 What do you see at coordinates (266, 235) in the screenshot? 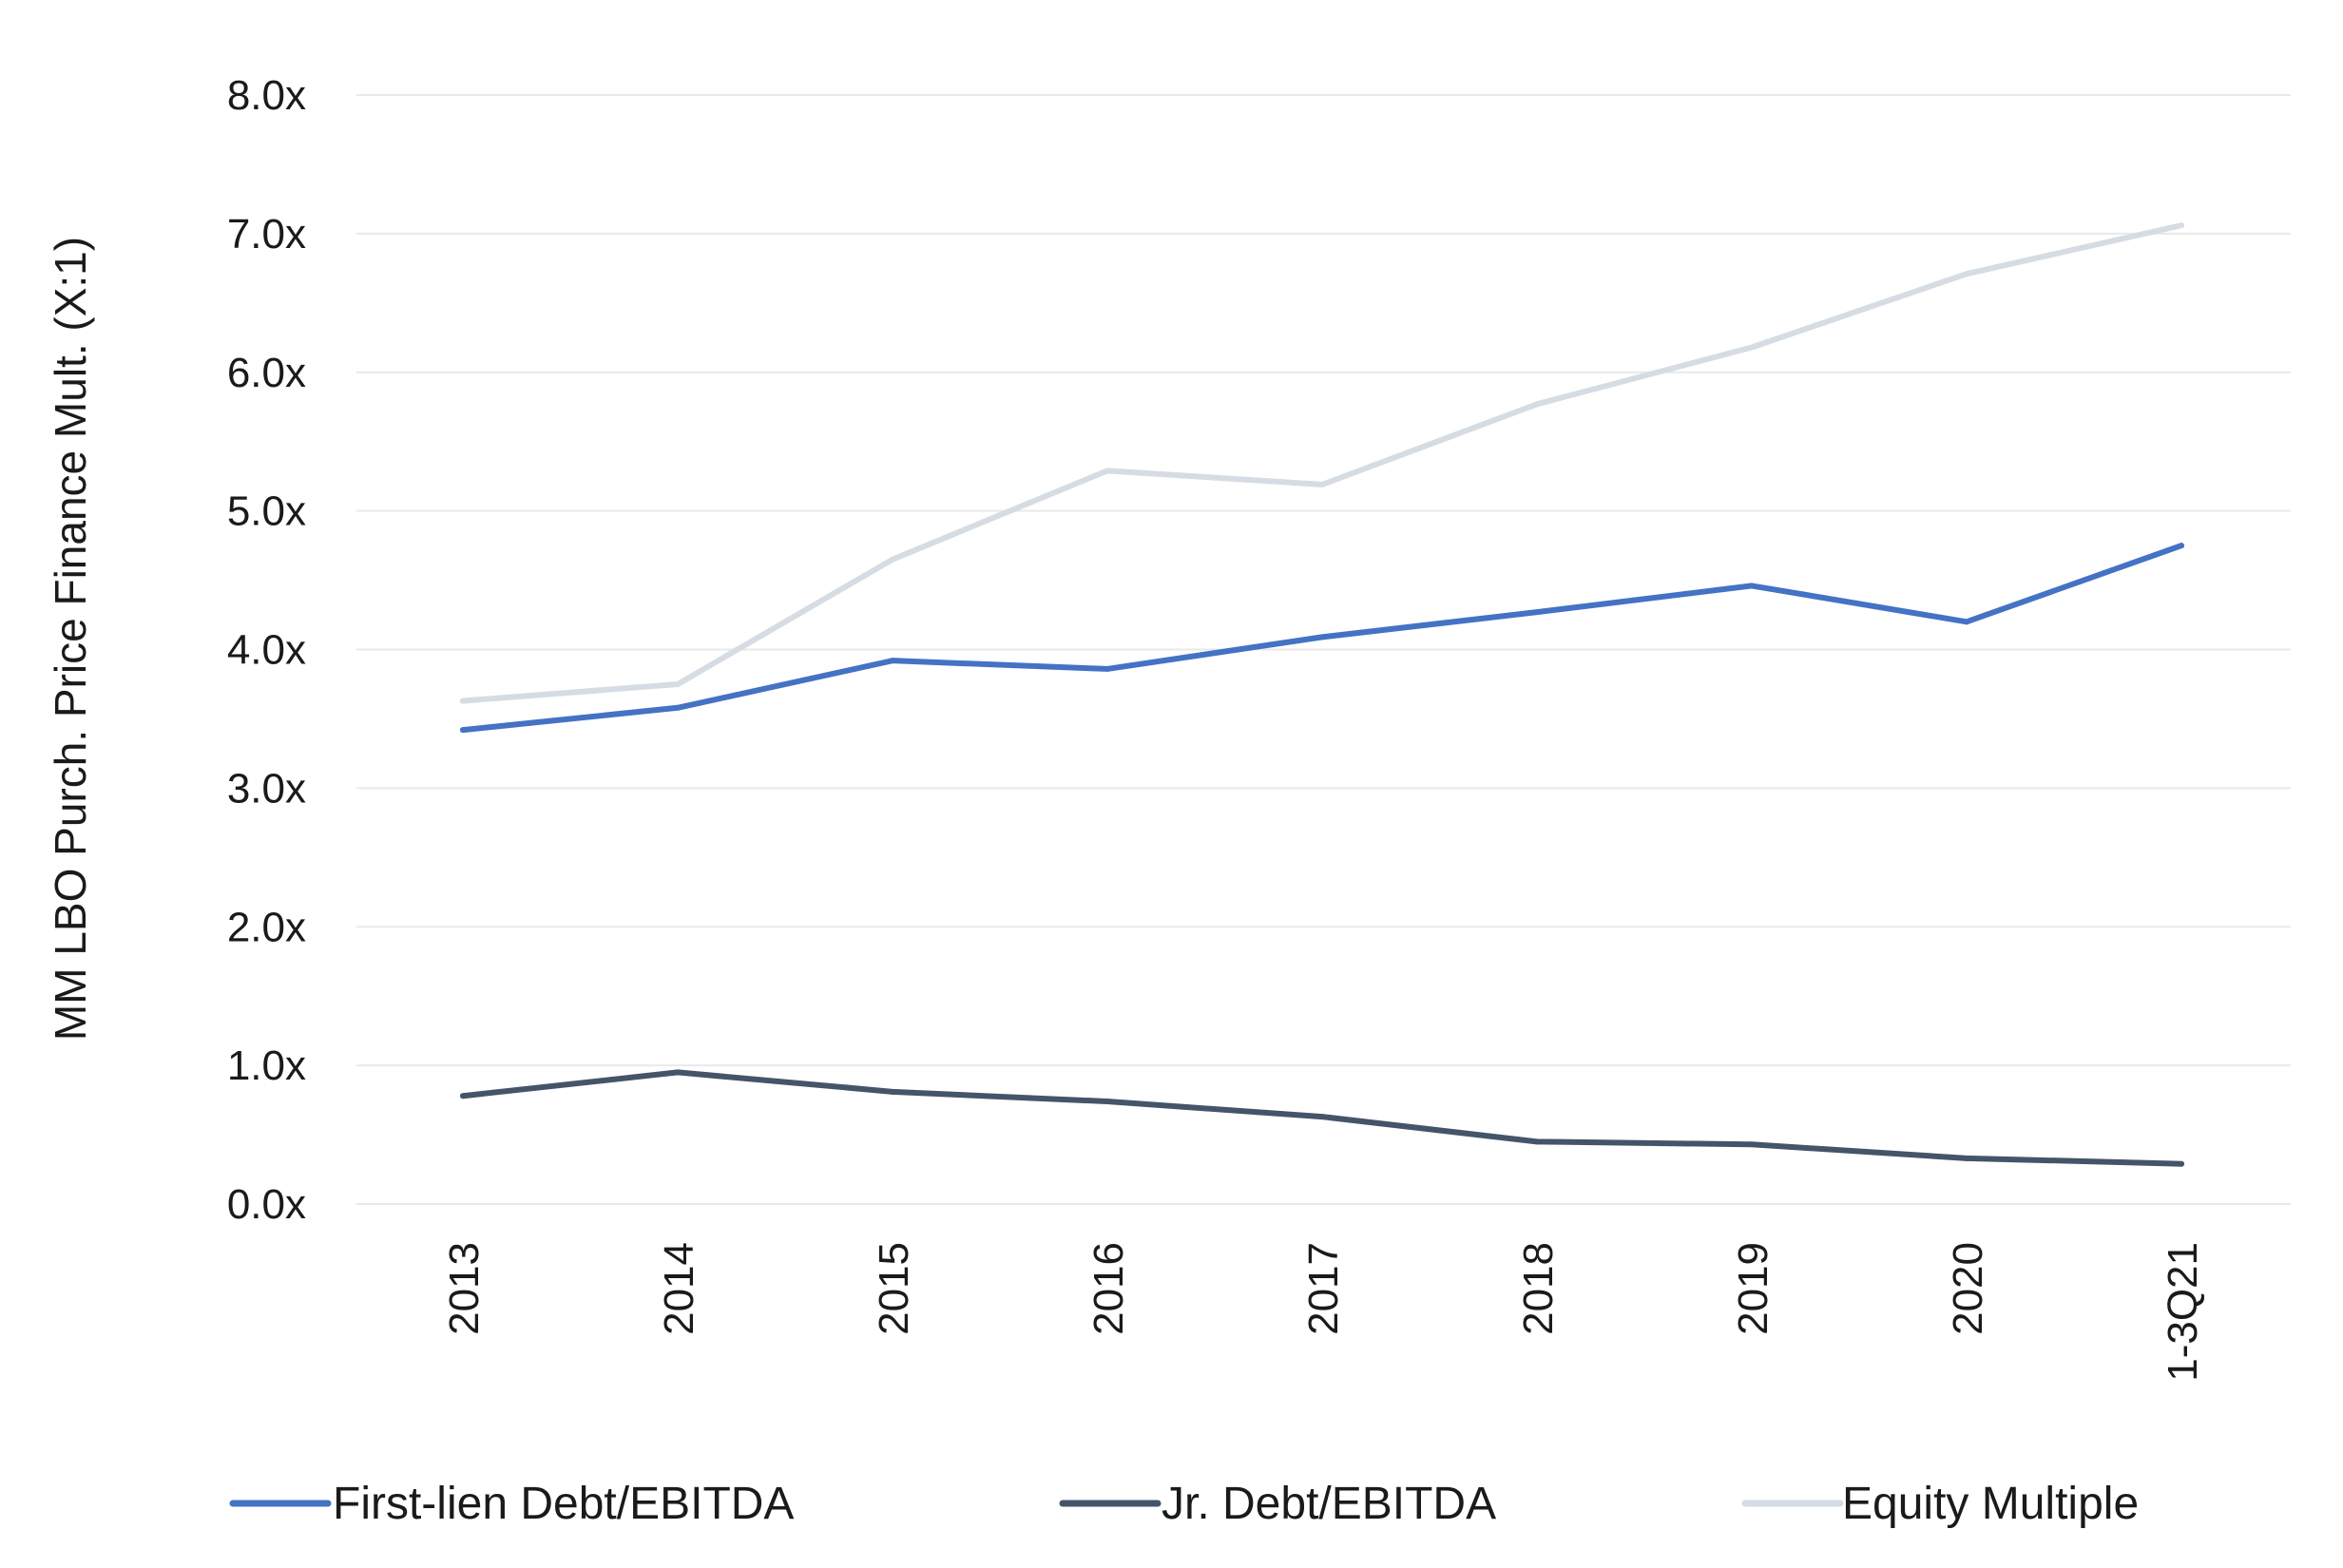
I see `y-tick-label: 7.0x` at bounding box center [266, 235].